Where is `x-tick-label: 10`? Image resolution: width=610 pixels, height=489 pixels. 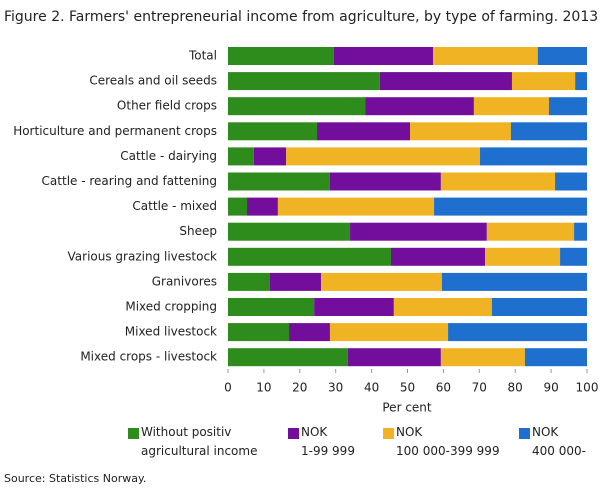
x-tick-label: 10 is located at coordinates (263, 388).